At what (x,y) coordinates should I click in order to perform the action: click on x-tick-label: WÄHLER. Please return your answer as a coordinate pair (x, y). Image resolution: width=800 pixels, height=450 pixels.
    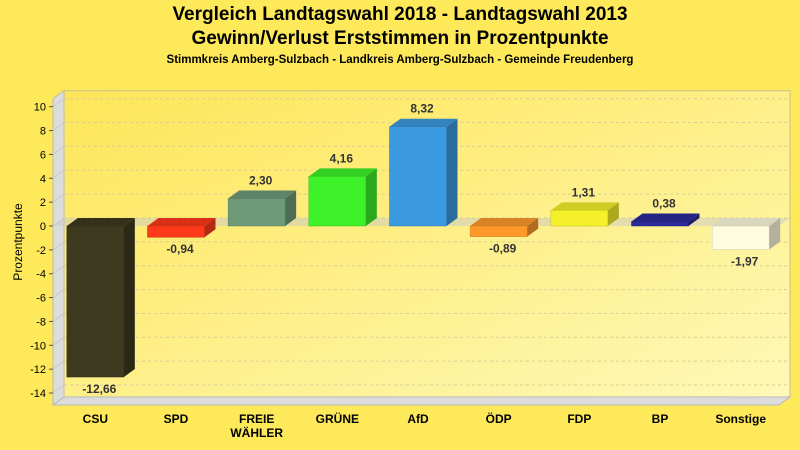
    Looking at the image, I should click on (256, 432).